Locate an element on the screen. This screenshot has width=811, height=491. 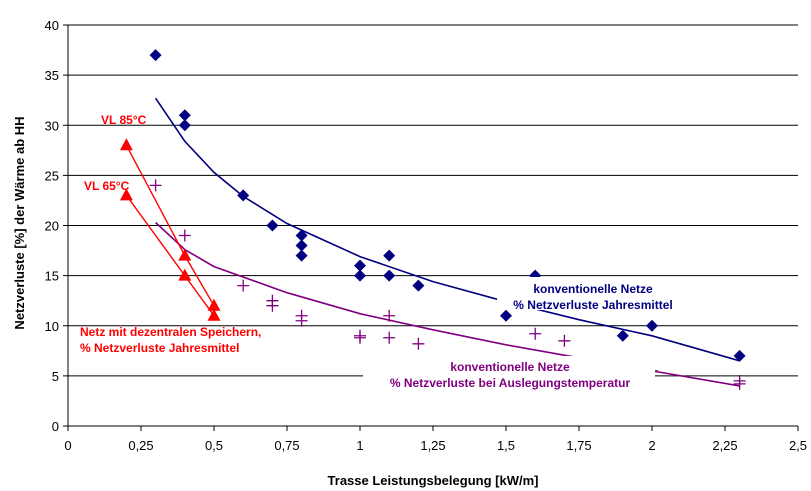
y-tick-label: 40 is located at coordinates (52, 25).